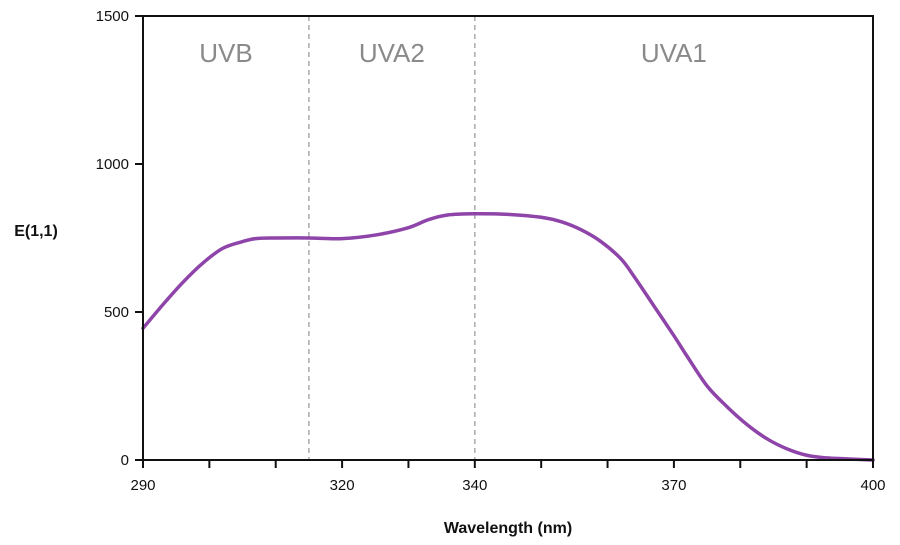  What do you see at coordinates (474, 485) in the screenshot?
I see `x-tick-label-340: 340` at bounding box center [474, 485].